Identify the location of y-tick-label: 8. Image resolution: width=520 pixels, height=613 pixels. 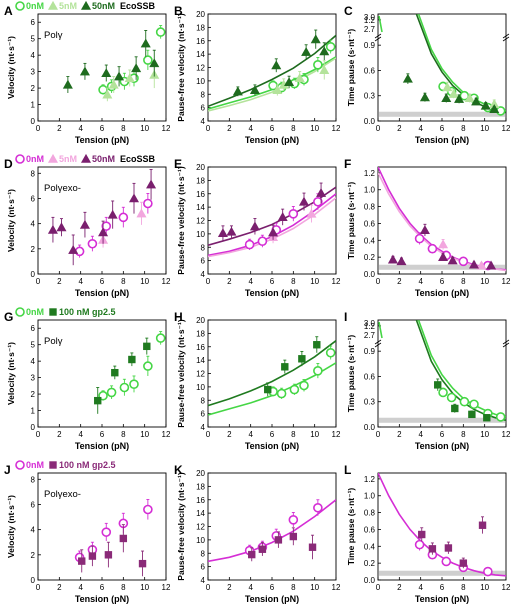
(203, 247).